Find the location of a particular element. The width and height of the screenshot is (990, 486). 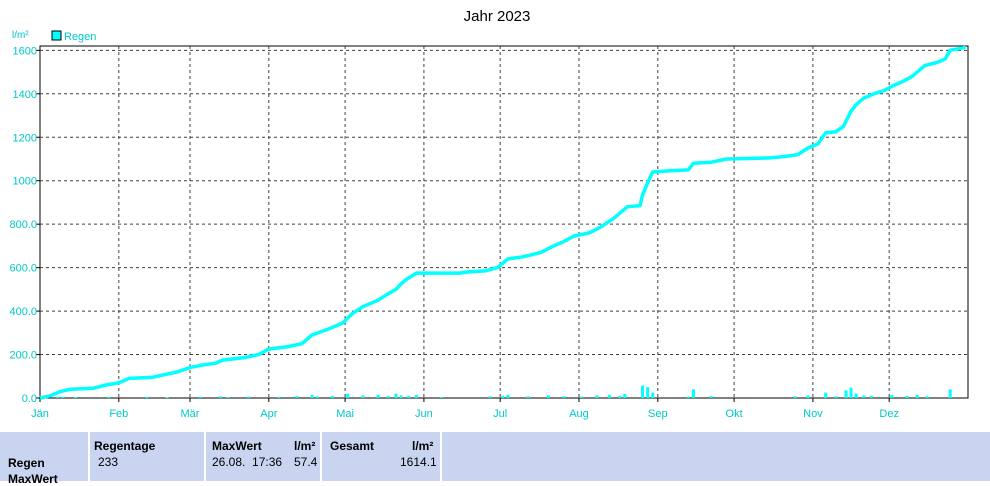

x-tick-label: Okt is located at coordinates (734, 414).